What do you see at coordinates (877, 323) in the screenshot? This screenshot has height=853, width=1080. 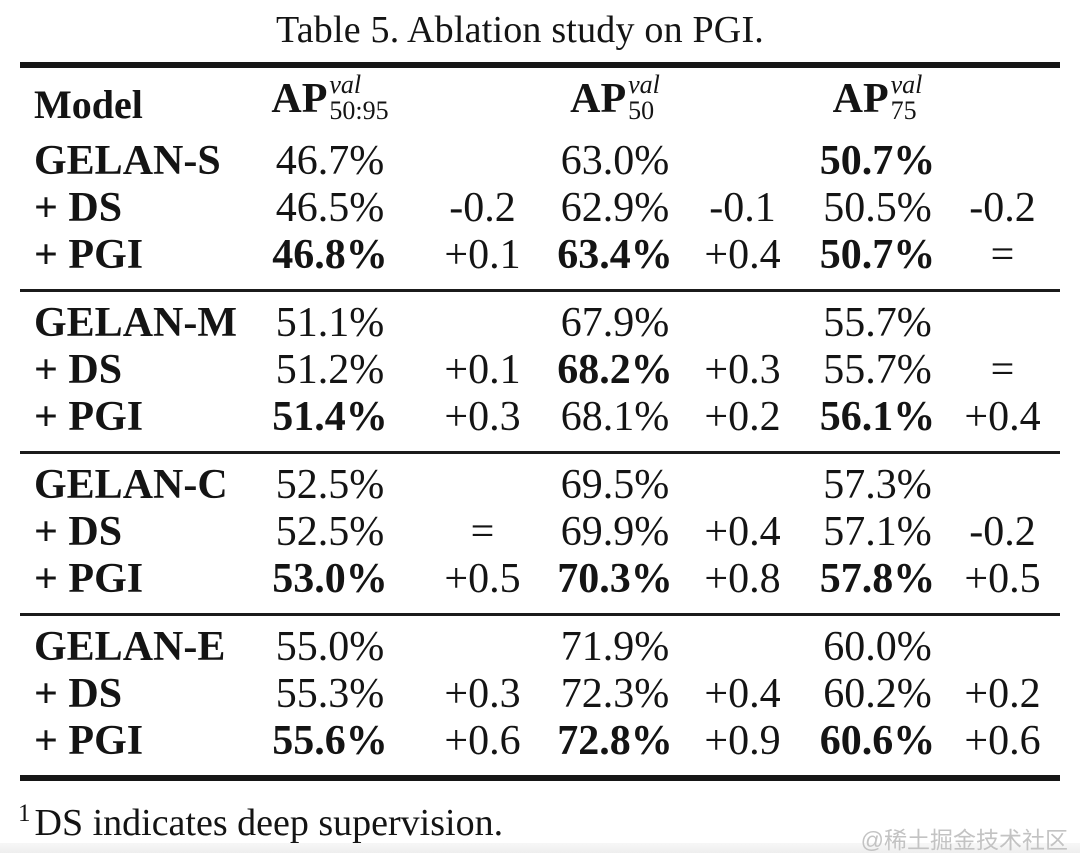 I see `ap75-value: 55.7%` at bounding box center [877, 323].